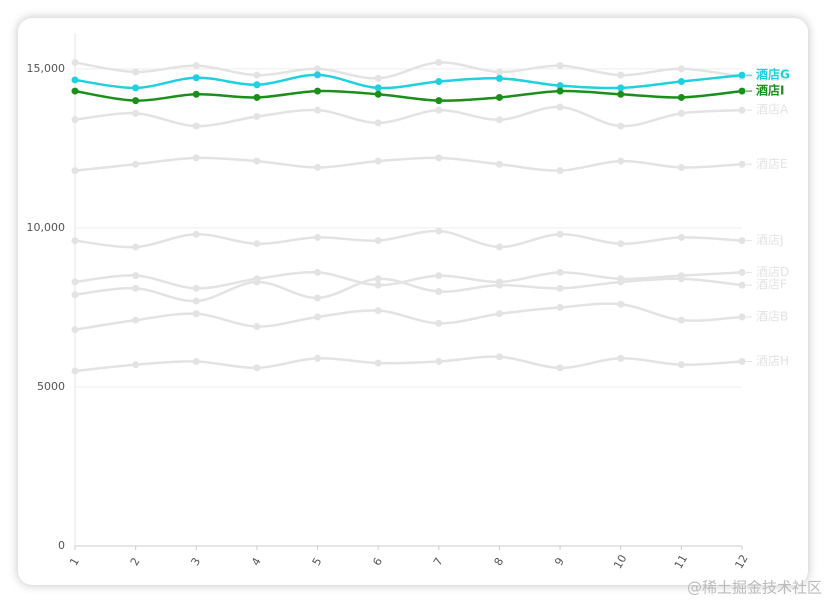 Image resolution: width=827 pixels, height=603 pixels. What do you see at coordinates (46, 68) in the screenshot?
I see `y-tick-label: 15,000` at bounding box center [46, 68].